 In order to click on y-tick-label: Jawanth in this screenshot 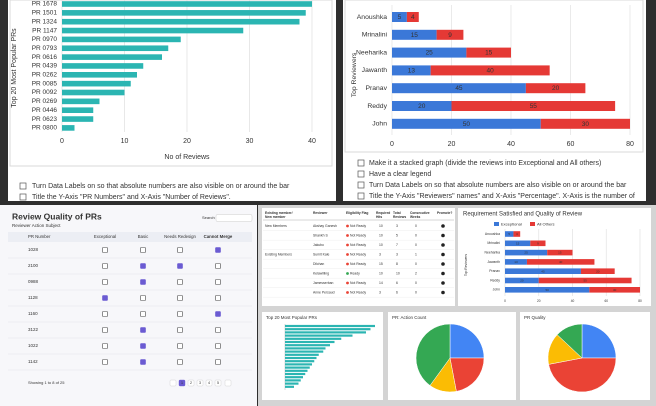, I will do `click(493, 262)`.